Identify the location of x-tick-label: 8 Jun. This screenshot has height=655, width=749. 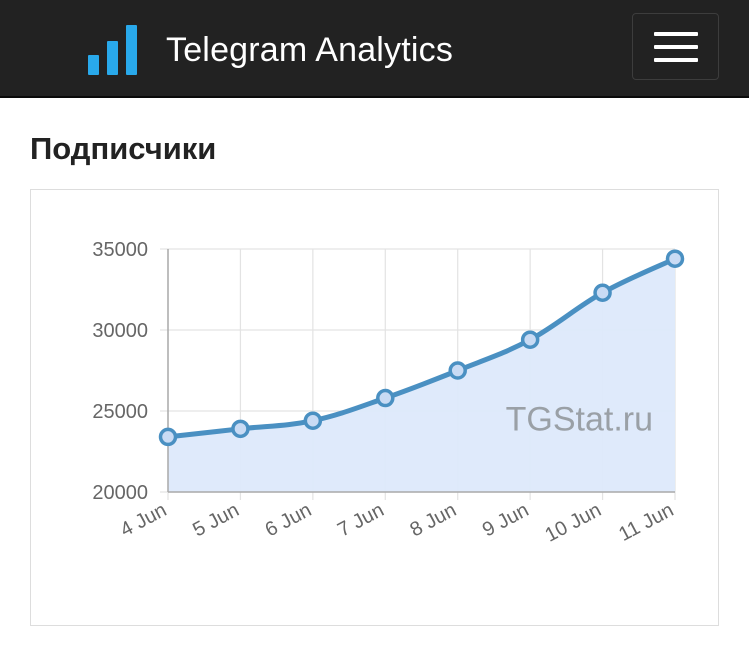
(434, 520).